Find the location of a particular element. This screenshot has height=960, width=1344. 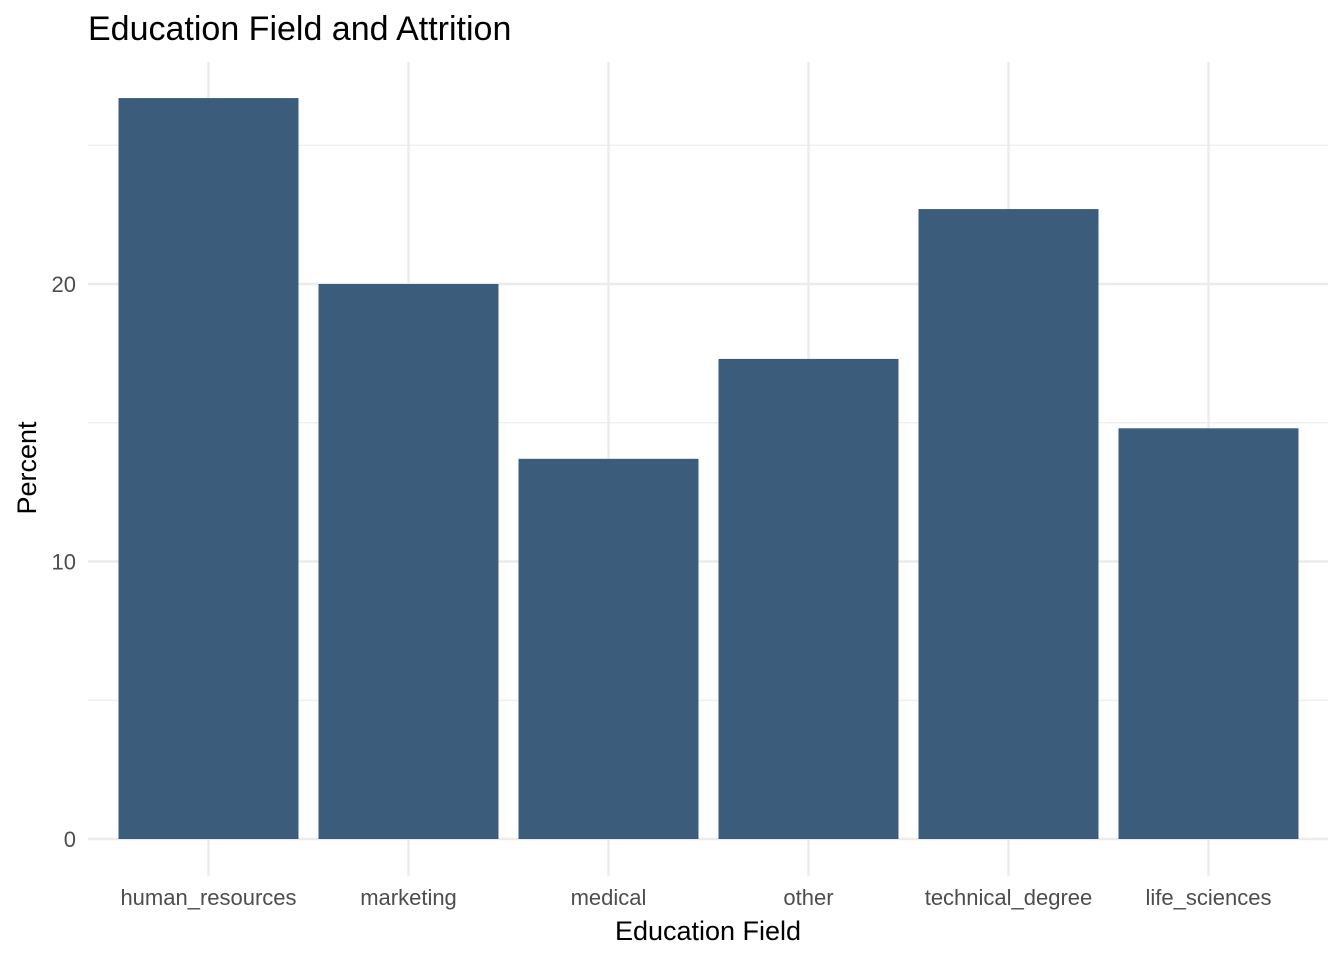

y-tick-label: 10 is located at coordinates (64, 562).